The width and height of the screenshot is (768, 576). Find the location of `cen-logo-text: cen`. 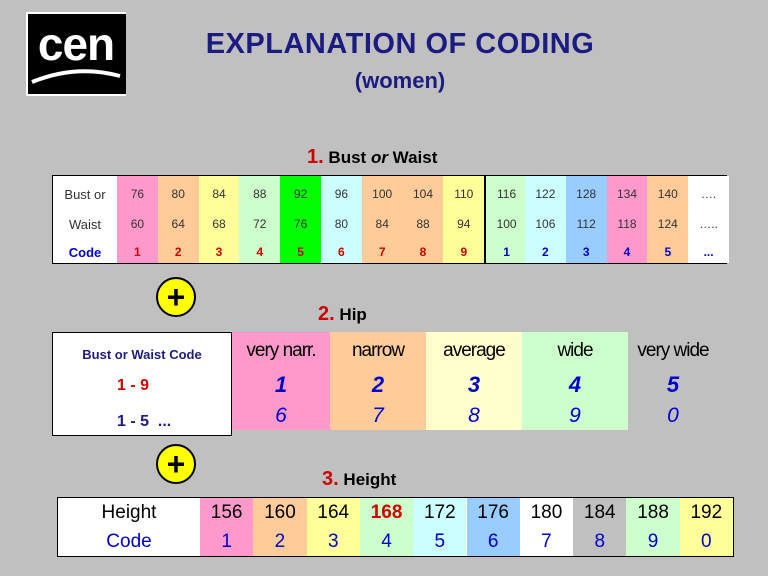

cen-logo-text: cen is located at coordinates (76, 44).